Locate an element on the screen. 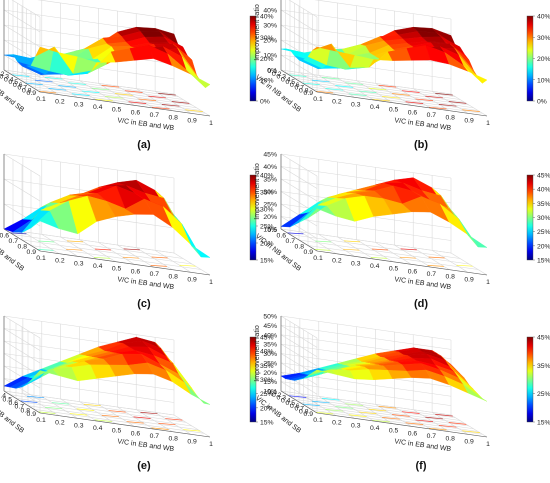 The height and width of the screenshot is (483, 550). z-tick-label: 15% is located at coordinates (270, 230).